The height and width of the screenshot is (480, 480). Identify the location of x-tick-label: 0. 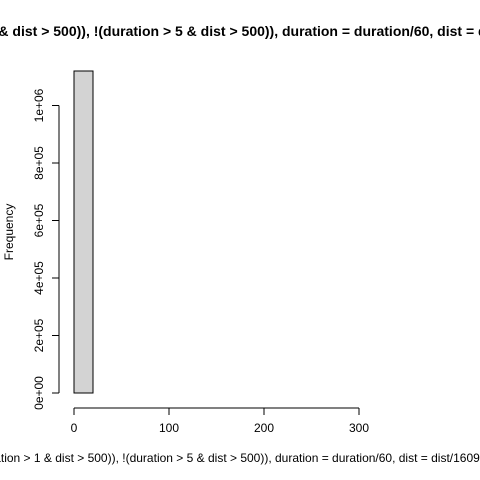
(74, 428).